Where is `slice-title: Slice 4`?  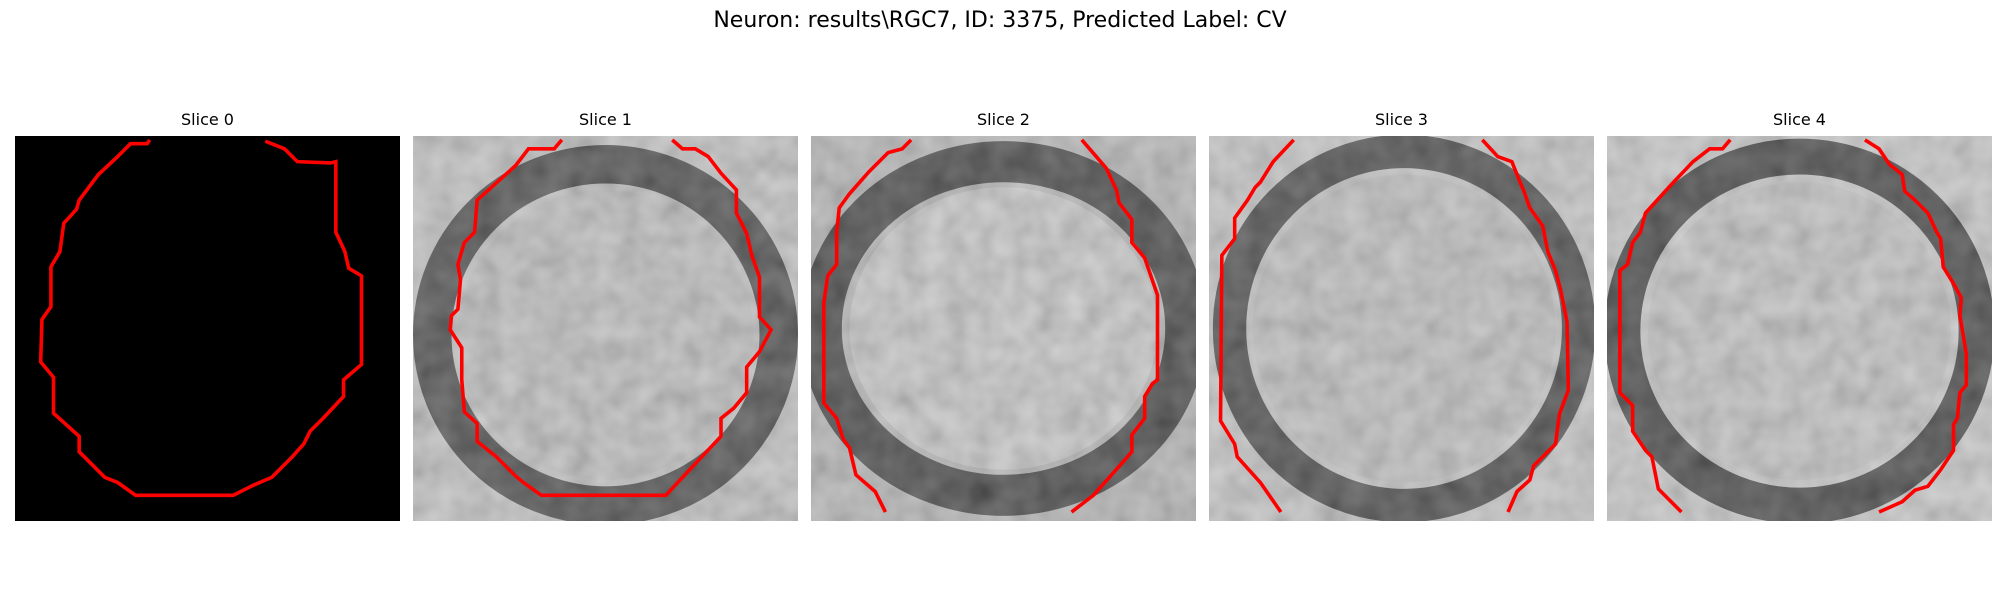
slice-title: Slice 4 is located at coordinates (1799, 119).